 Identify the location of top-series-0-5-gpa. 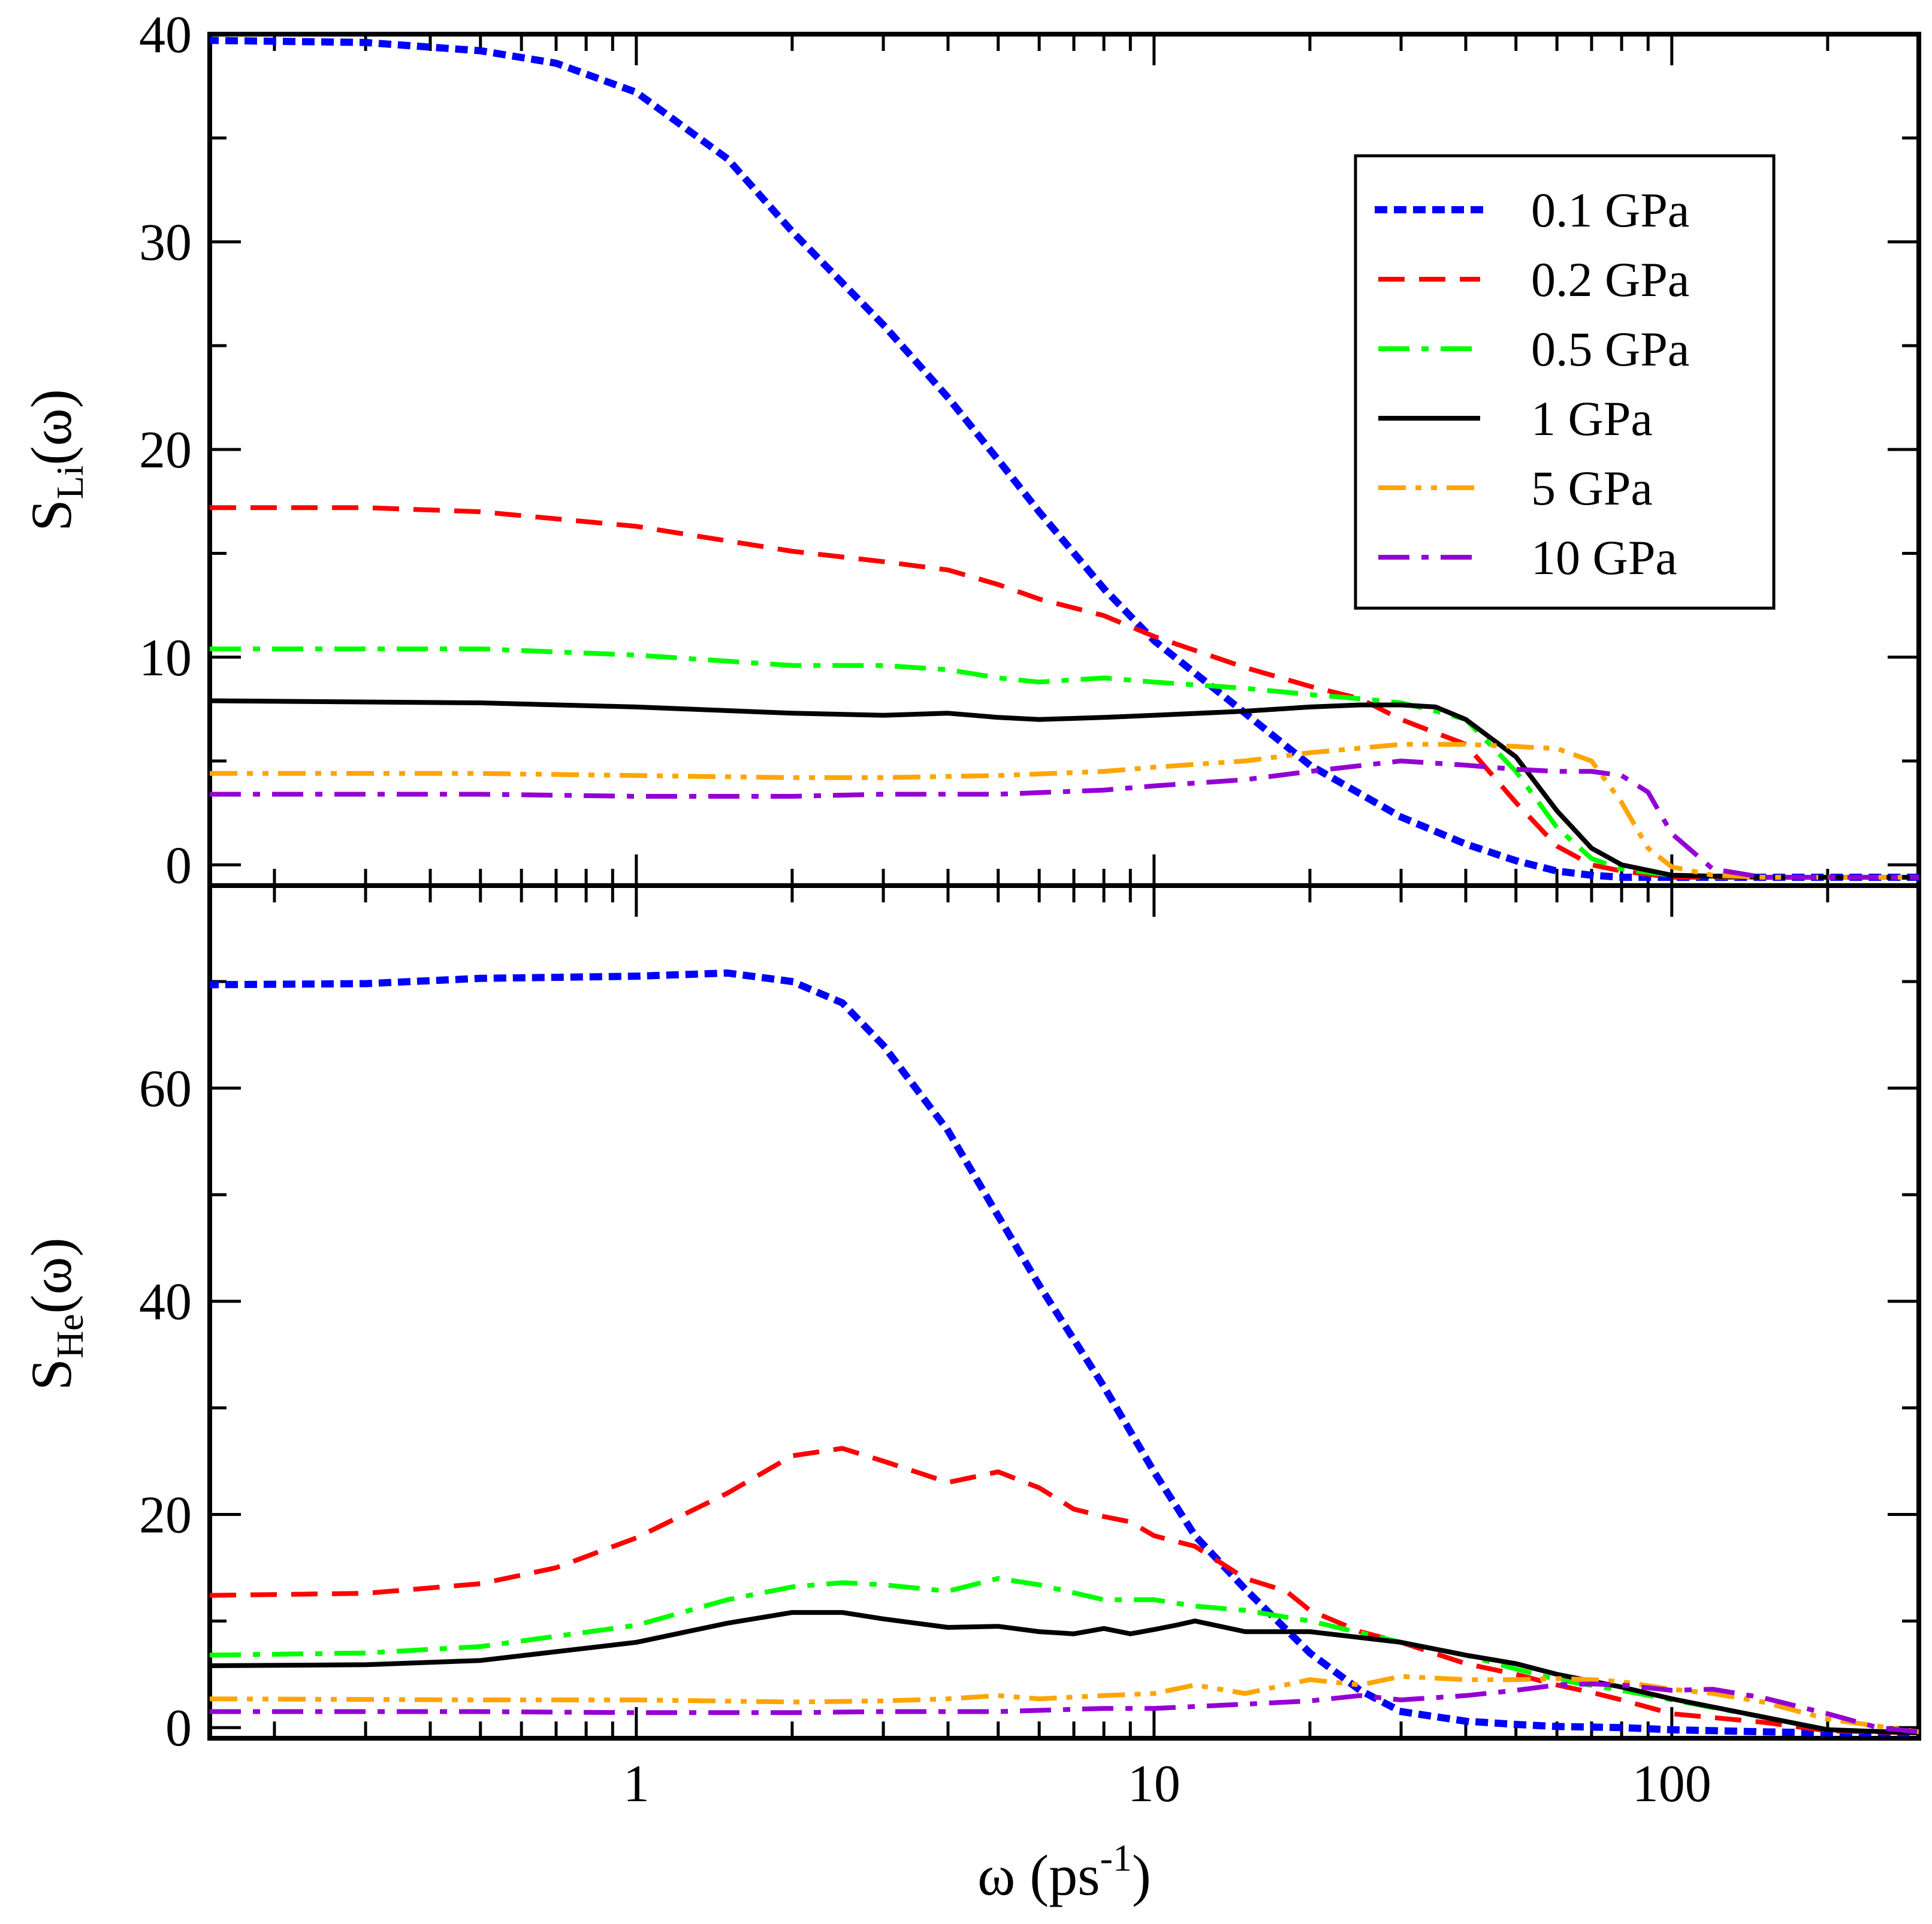
(1064, 763).